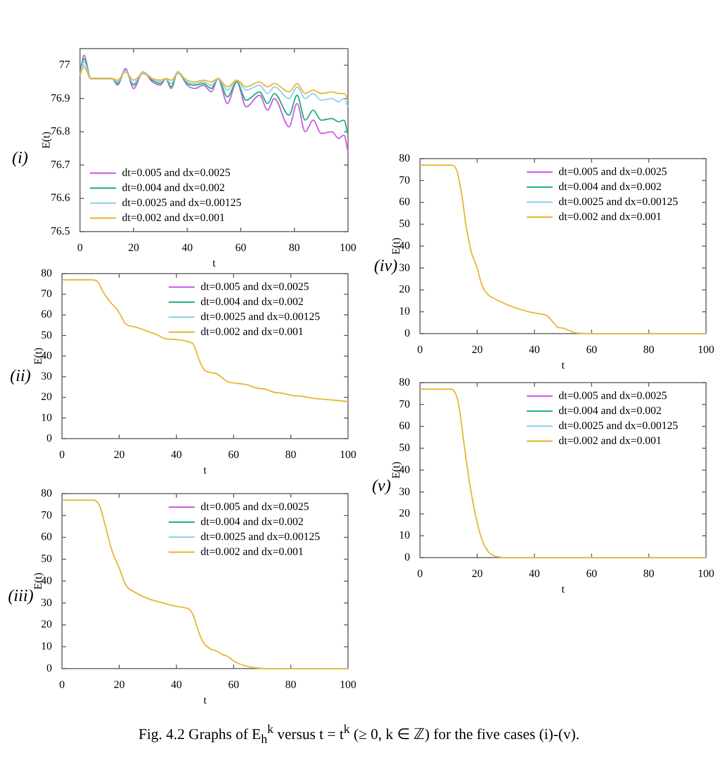 This screenshot has width=718, height=757. What do you see at coordinates (21, 596) in the screenshot?
I see `text: (iii)` at bounding box center [21, 596].